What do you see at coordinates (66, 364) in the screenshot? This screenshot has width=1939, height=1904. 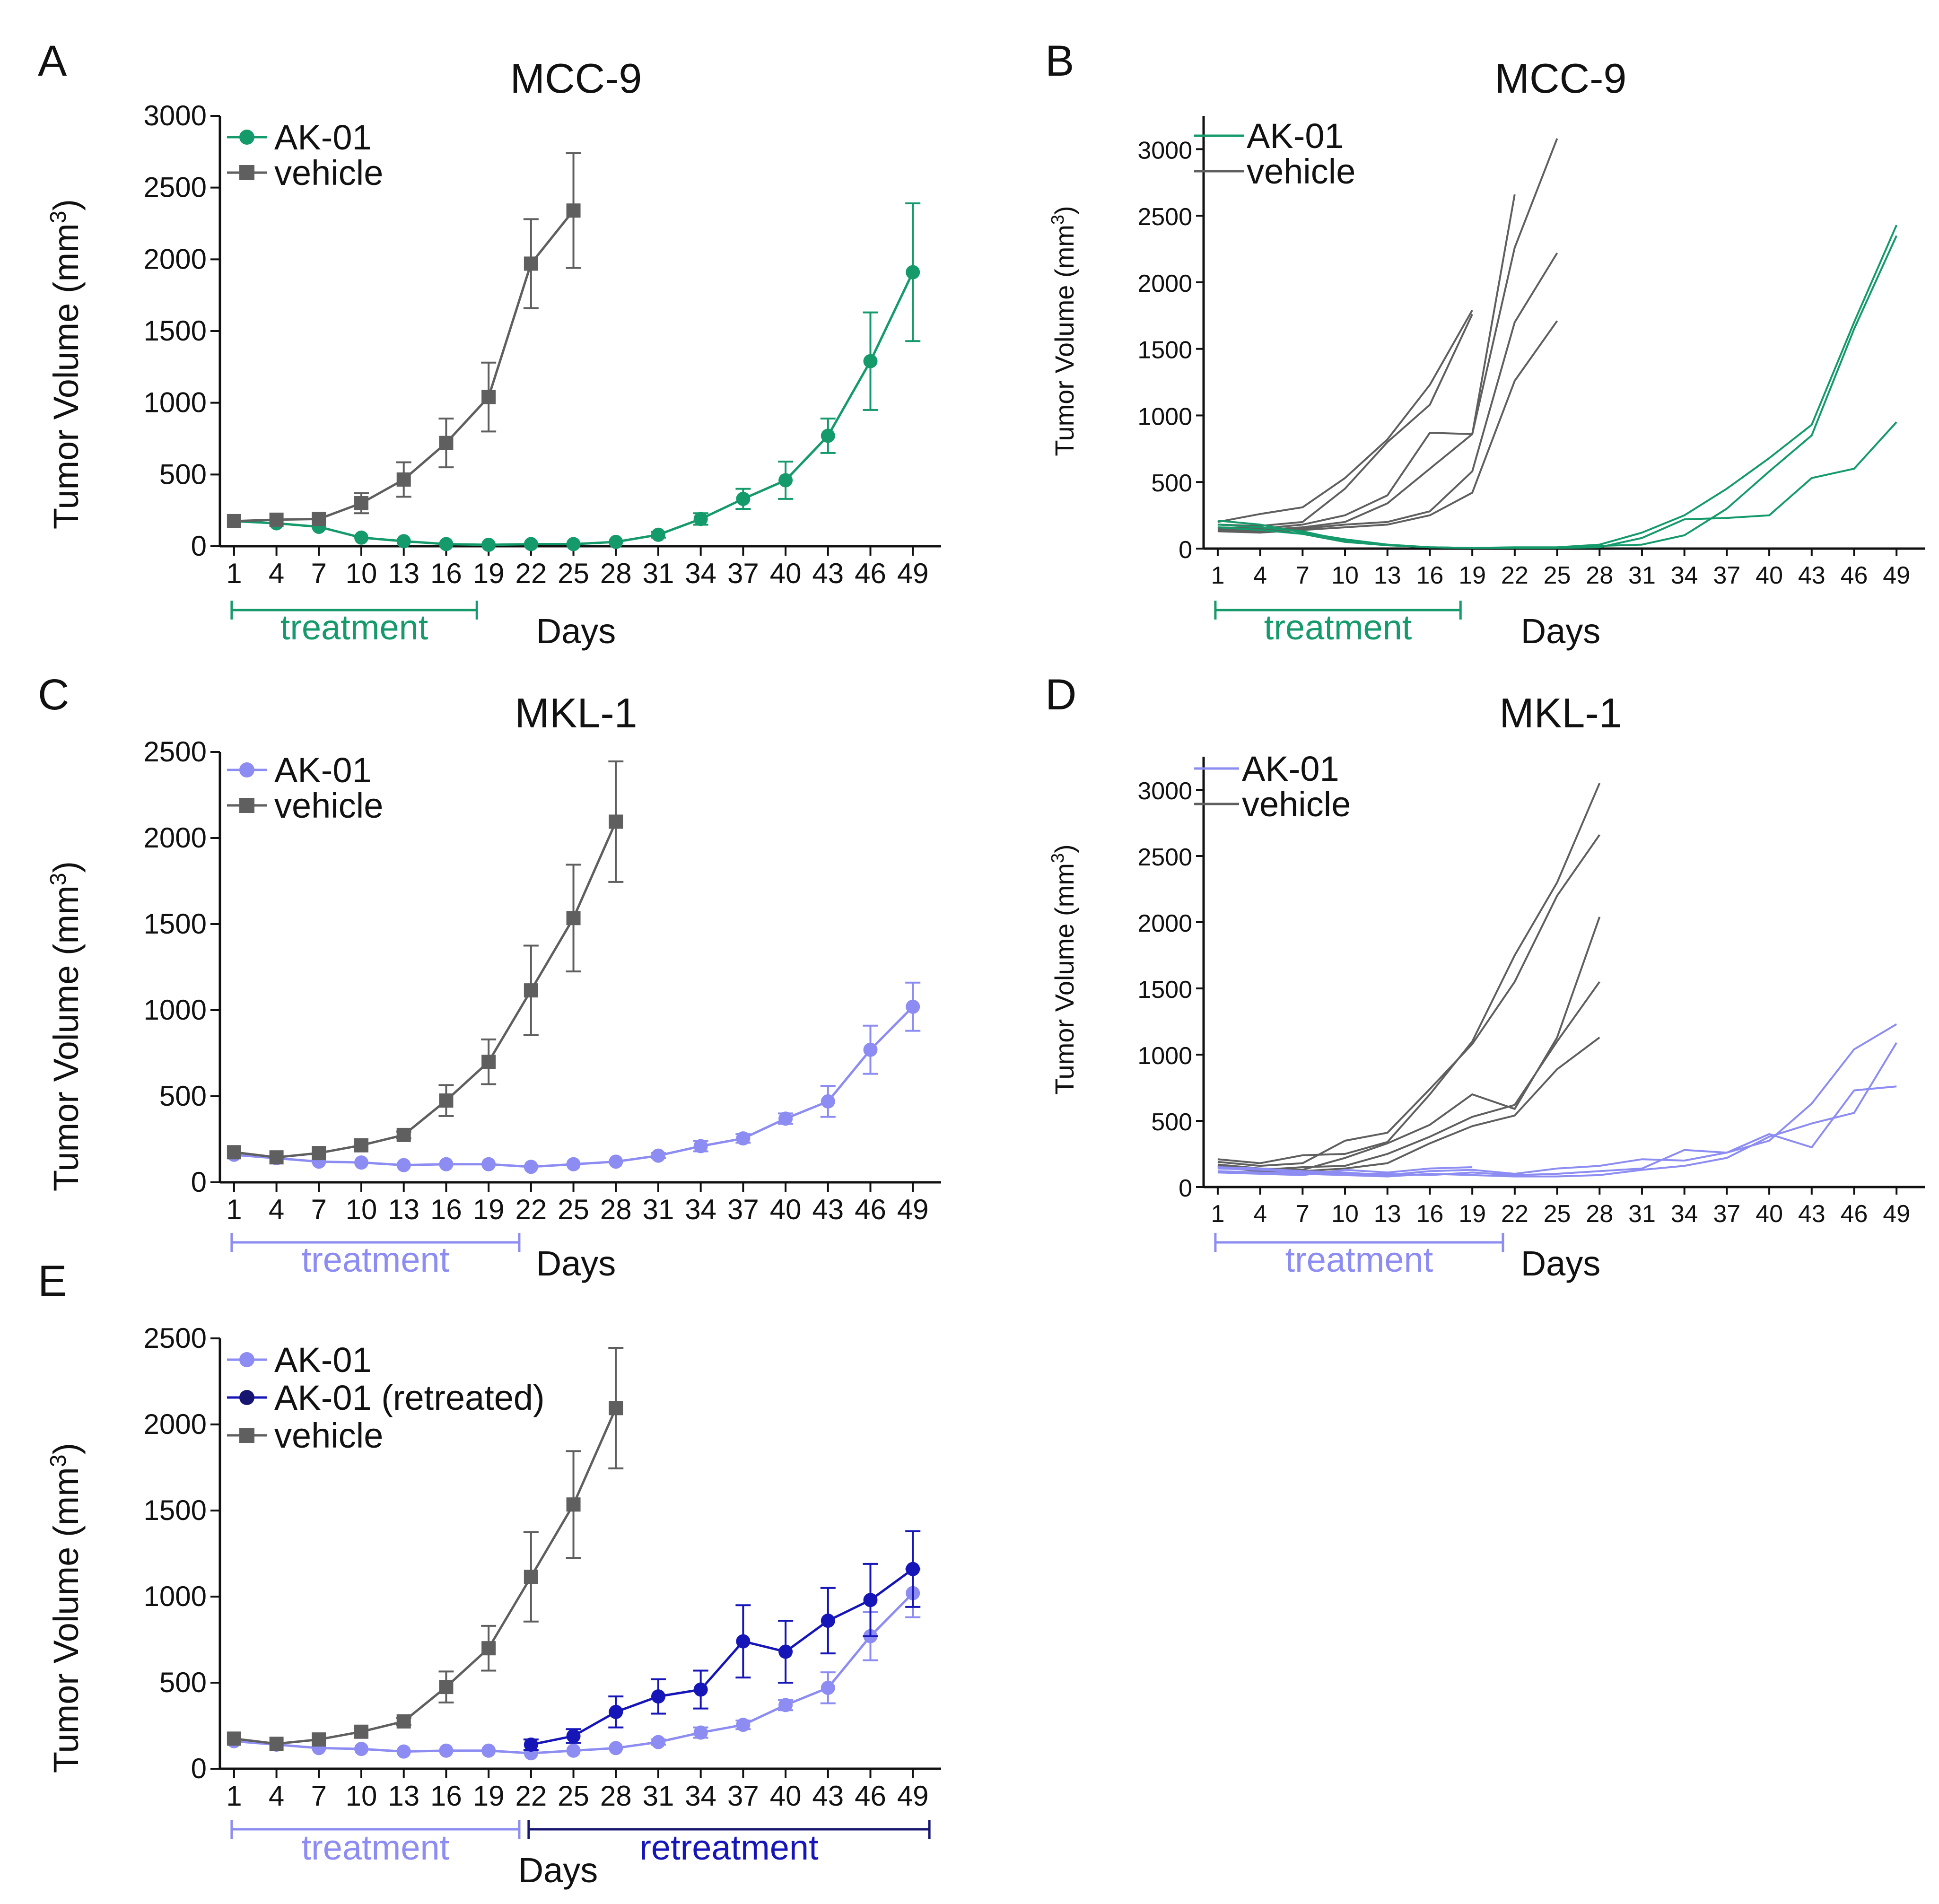 I see `panel-a-ylabel: Tumor Volume (mm3)` at bounding box center [66, 364].